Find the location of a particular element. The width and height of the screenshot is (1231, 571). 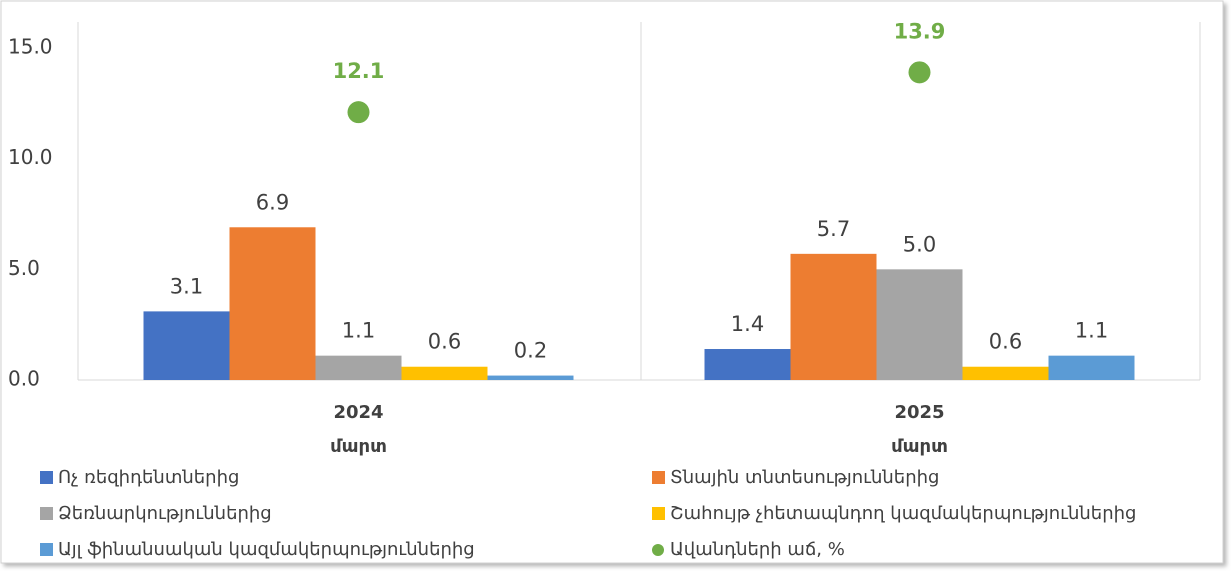

y-tick-label: 10.0 is located at coordinates (30, 157).